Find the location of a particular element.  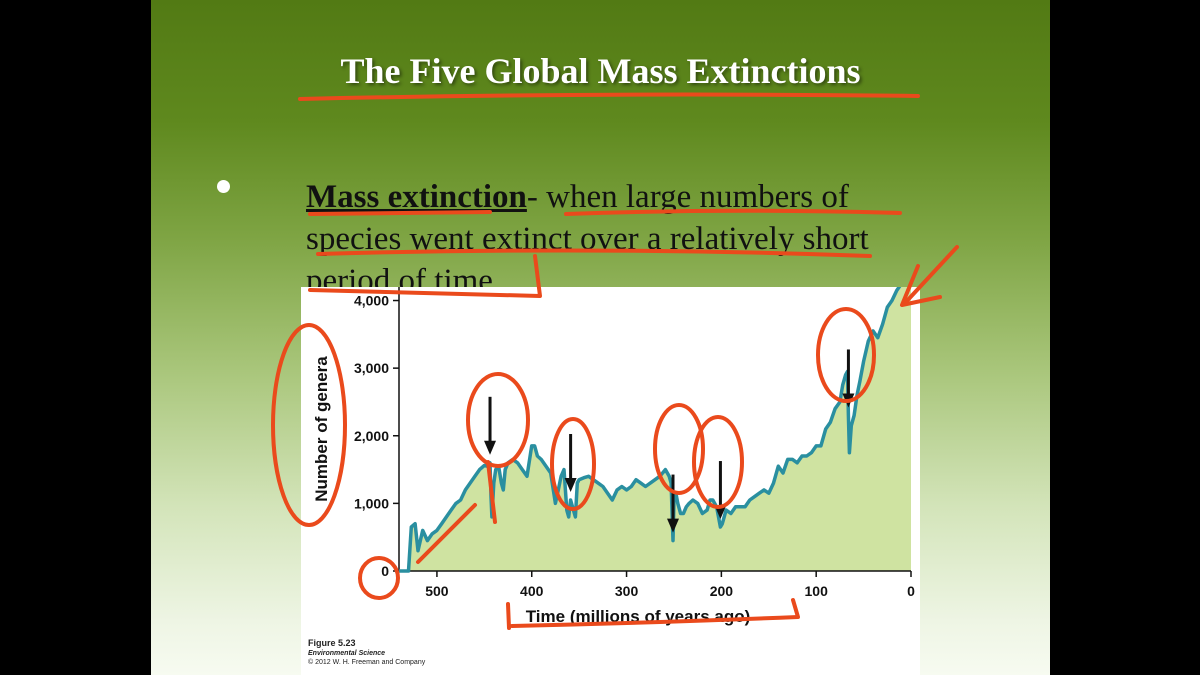

letterbox-left is located at coordinates (75, 337).